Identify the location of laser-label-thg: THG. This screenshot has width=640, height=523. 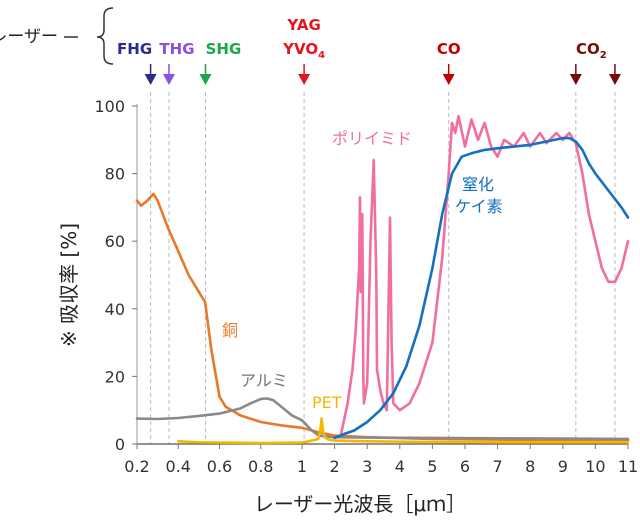
(176, 49).